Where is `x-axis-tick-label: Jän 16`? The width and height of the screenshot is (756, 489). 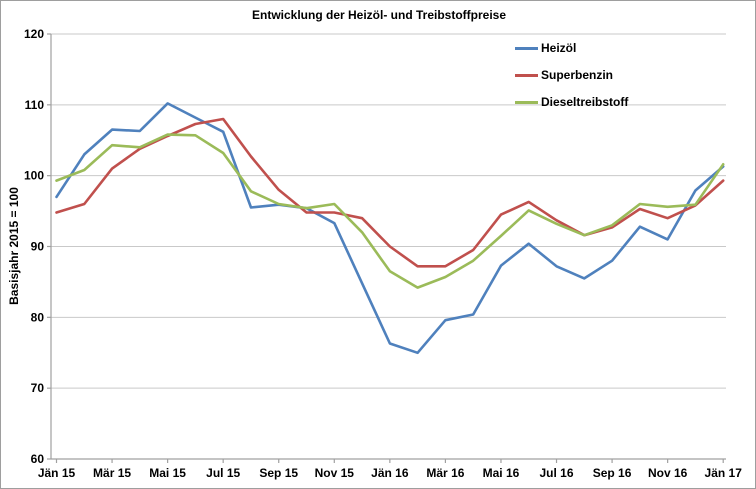 x-axis-tick-label: Jän 16 is located at coordinates (390, 473).